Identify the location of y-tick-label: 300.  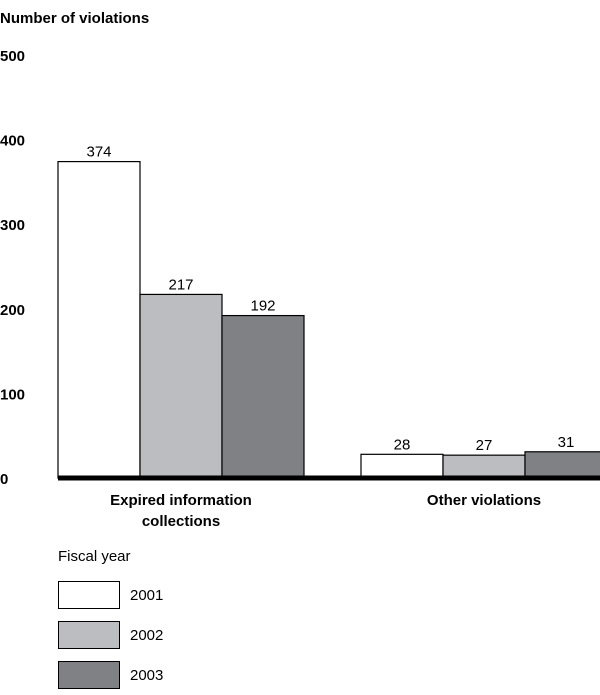
(12, 225).